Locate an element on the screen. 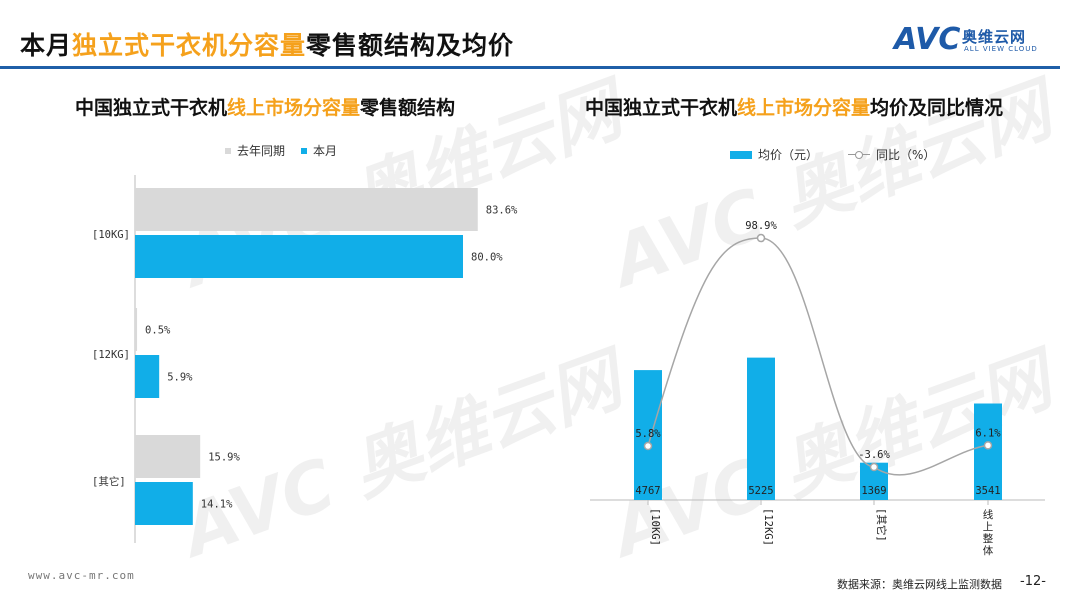  x-category-label: 线上整体 is located at coordinates (988, 532).